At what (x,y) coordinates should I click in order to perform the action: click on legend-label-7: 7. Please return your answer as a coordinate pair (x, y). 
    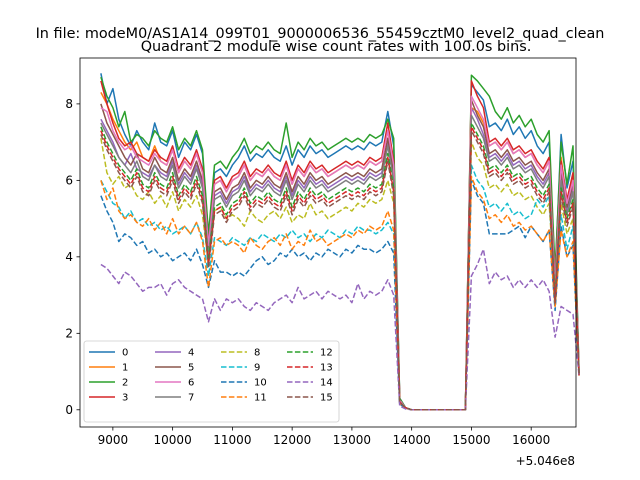
    Looking at the image, I should click on (191, 398).